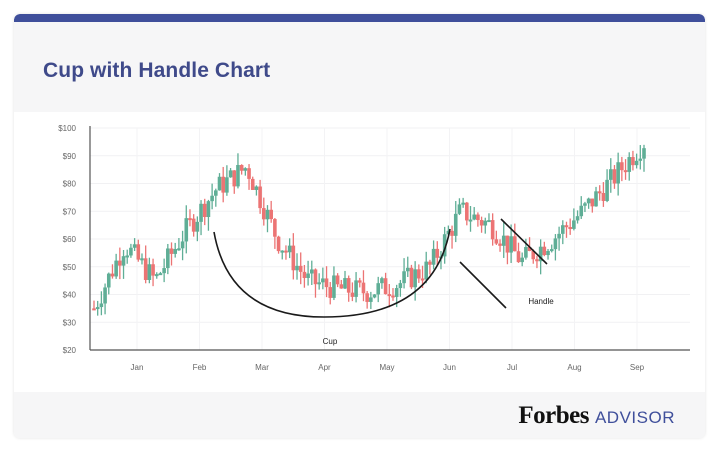 This screenshot has width=720, height=451. What do you see at coordinates (70, 184) in the screenshot?
I see `y-tick-label: $80` at bounding box center [70, 184].